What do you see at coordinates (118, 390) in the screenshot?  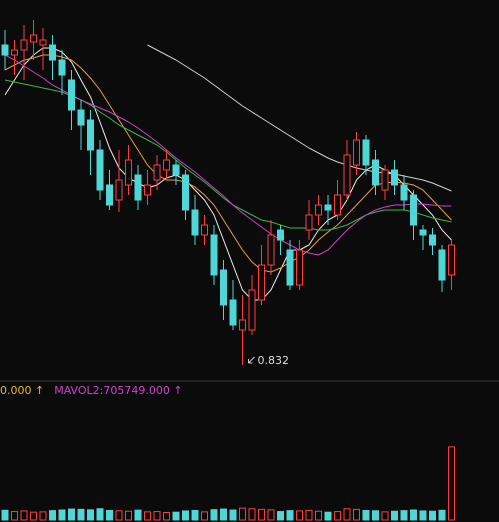 I see `volume-indicator-label: MAVOL2:705749.000 ↑` at bounding box center [118, 390].